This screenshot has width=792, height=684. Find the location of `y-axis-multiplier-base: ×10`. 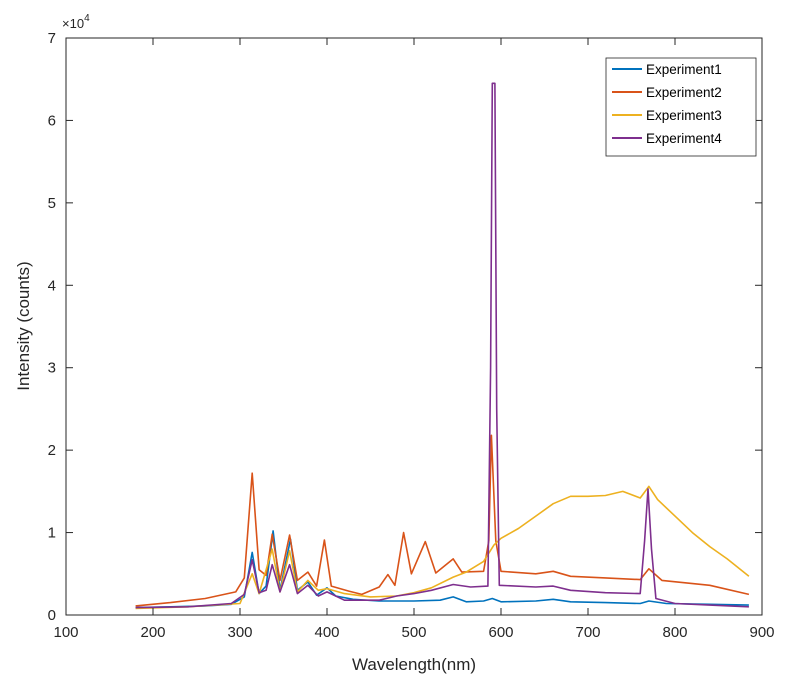

y-axis-multiplier-base: ×10 is located at coordinates (73, 23).